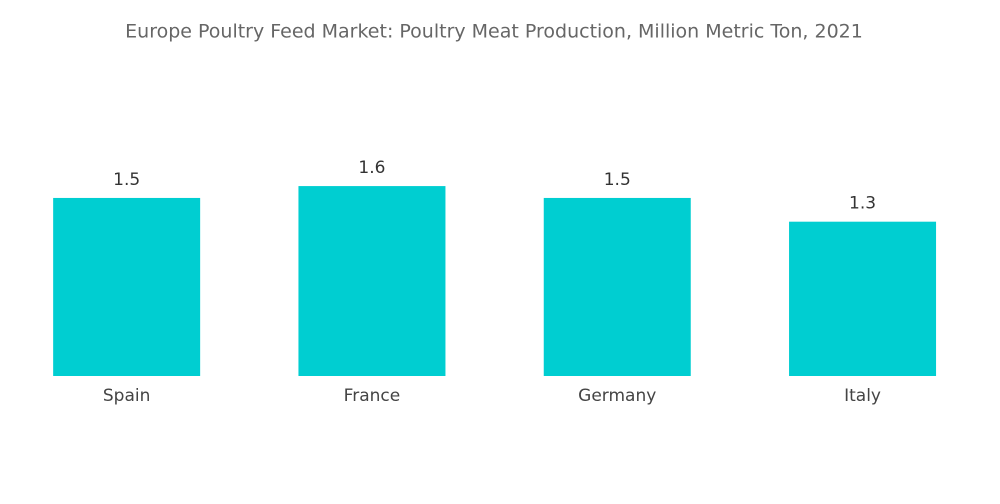 This screenshot has height=504, width=1000. I want to click on value-label: 1.3, so click(862, 204).